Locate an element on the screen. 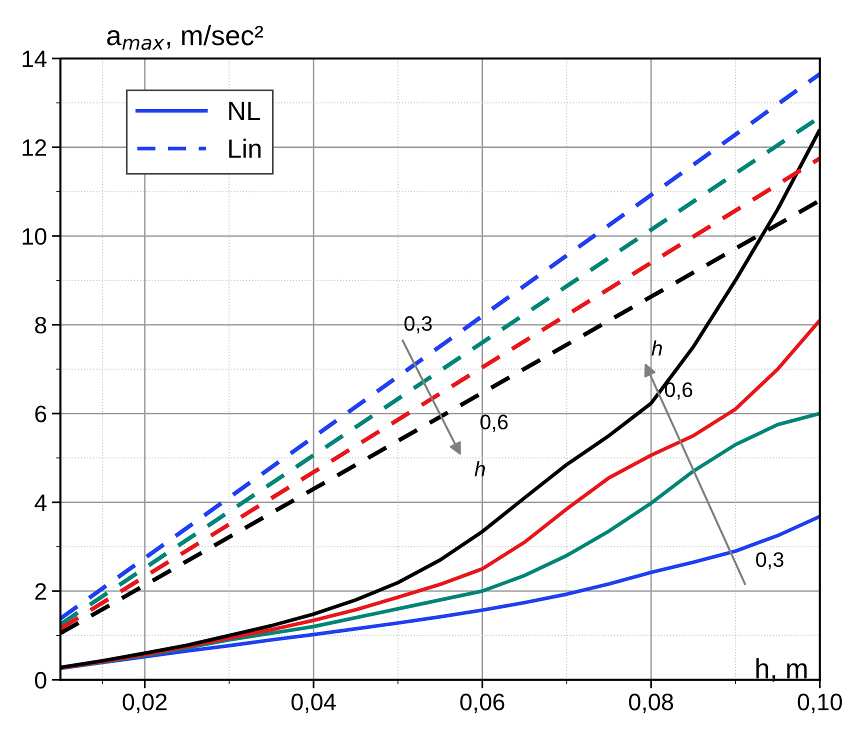 The width and height of the screenshot is (863, 731). legend-label: Lin is located at coordinates (245, 148).